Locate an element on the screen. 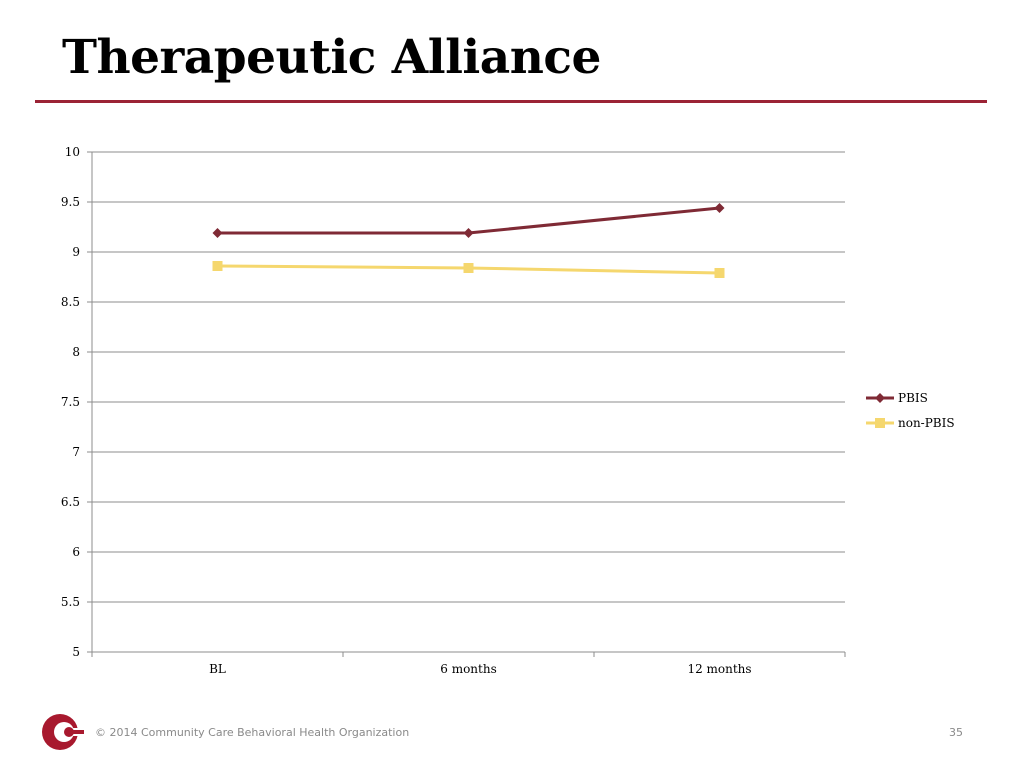 The width and height of the screenshot is (1024, 768). y-tick-label: 7 is located at coordinates (76, 452).